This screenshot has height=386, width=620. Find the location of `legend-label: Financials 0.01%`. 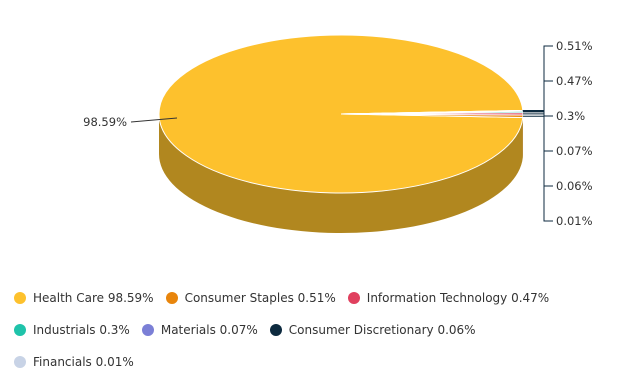

legend-label: Financials 0.01% is located at coordinates (83, 362).